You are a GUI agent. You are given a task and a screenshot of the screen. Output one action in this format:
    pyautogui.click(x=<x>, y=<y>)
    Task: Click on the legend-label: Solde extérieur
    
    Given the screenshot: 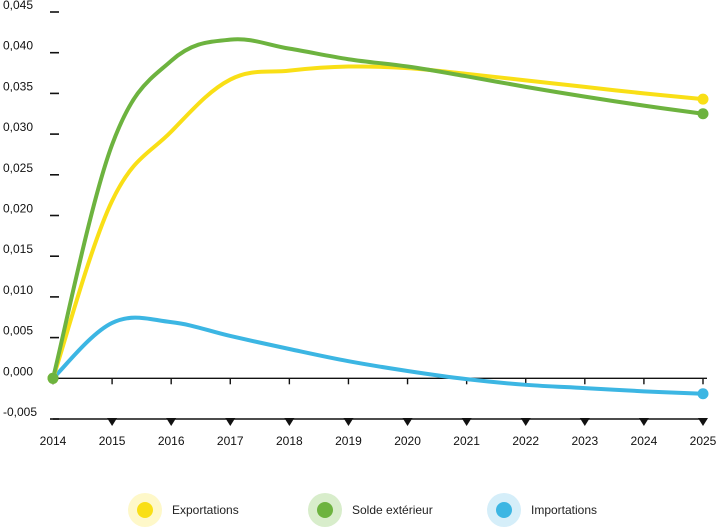 What is the action you would take?
    pyautogui.click(x=392, y=510)
    